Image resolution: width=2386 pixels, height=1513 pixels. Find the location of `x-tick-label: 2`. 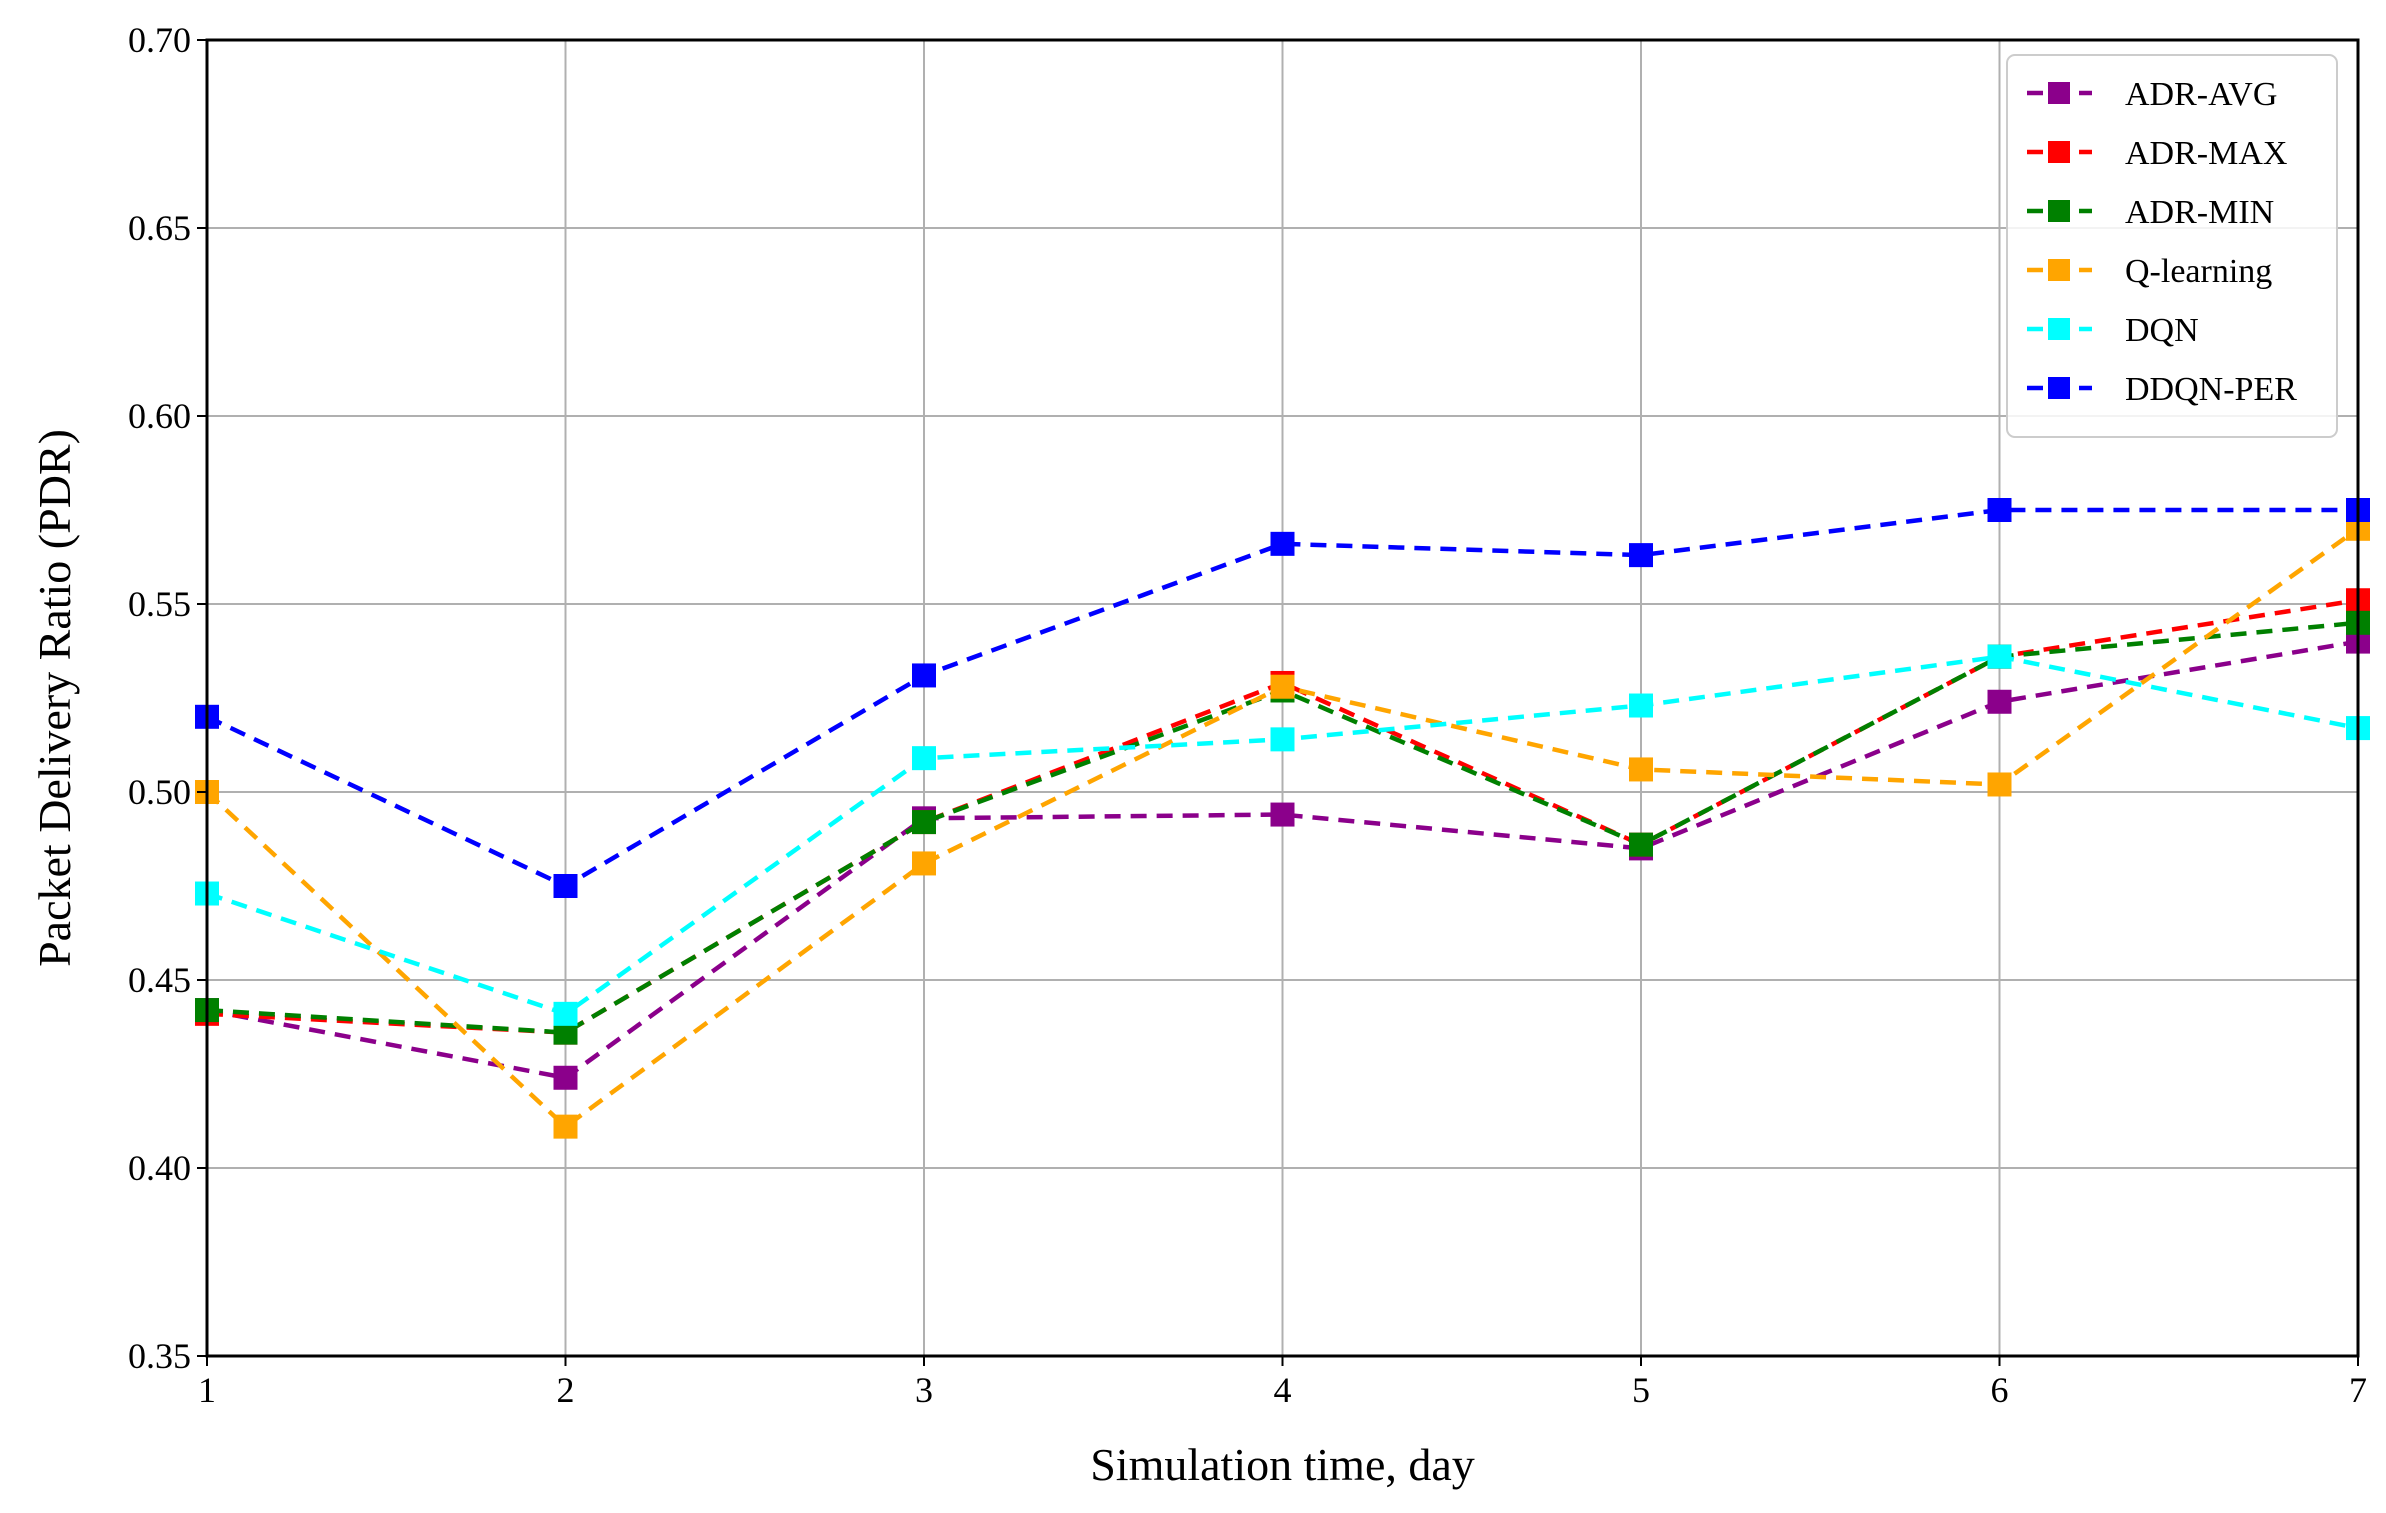

x-tick-label: 2 is located at coordinates (566, 1390).